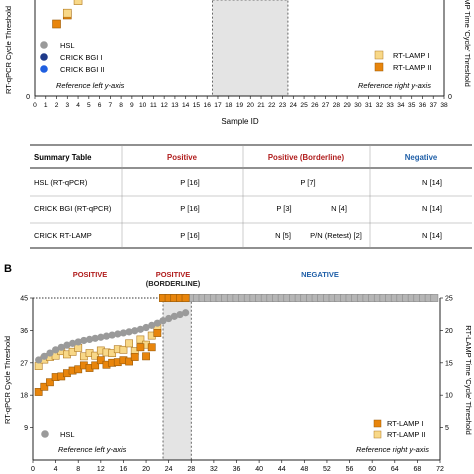 This screenshot has height=474, width=474. I want to click on category-label-negative: NEGATIVE, so click(320, 274).